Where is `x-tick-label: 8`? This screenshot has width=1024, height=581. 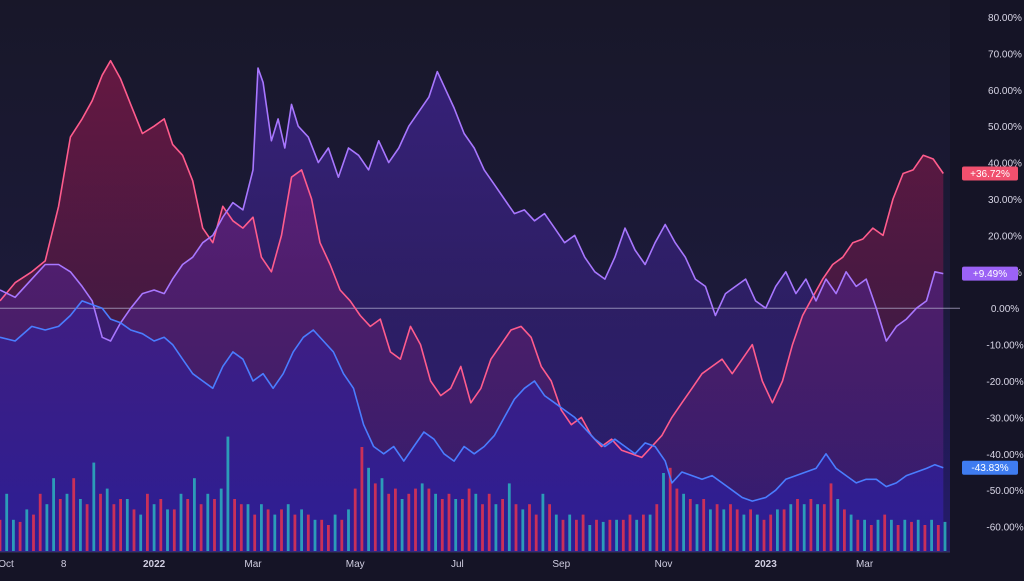
x-tick-label: 8 is located at coordinates (64, 564).